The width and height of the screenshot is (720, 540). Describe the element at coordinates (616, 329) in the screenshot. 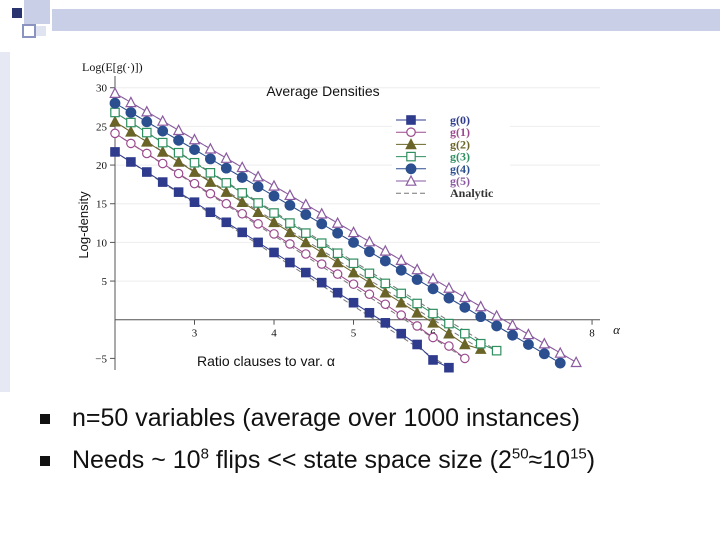

I see `x-axis-name: α` at that location.